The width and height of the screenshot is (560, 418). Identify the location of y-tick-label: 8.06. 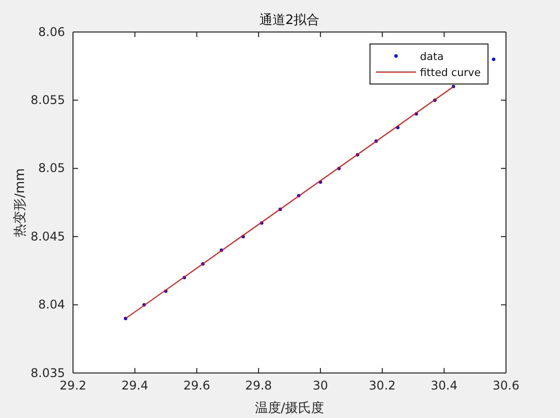
(51, 31).